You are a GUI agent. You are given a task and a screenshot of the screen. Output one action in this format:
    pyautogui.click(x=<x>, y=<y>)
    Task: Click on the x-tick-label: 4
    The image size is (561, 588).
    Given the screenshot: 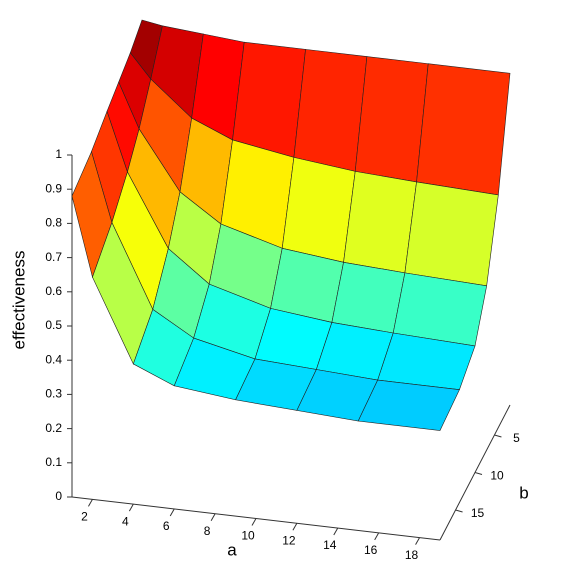 What is the action you would take?
    pyautogui.click(x=125, y=521)
    